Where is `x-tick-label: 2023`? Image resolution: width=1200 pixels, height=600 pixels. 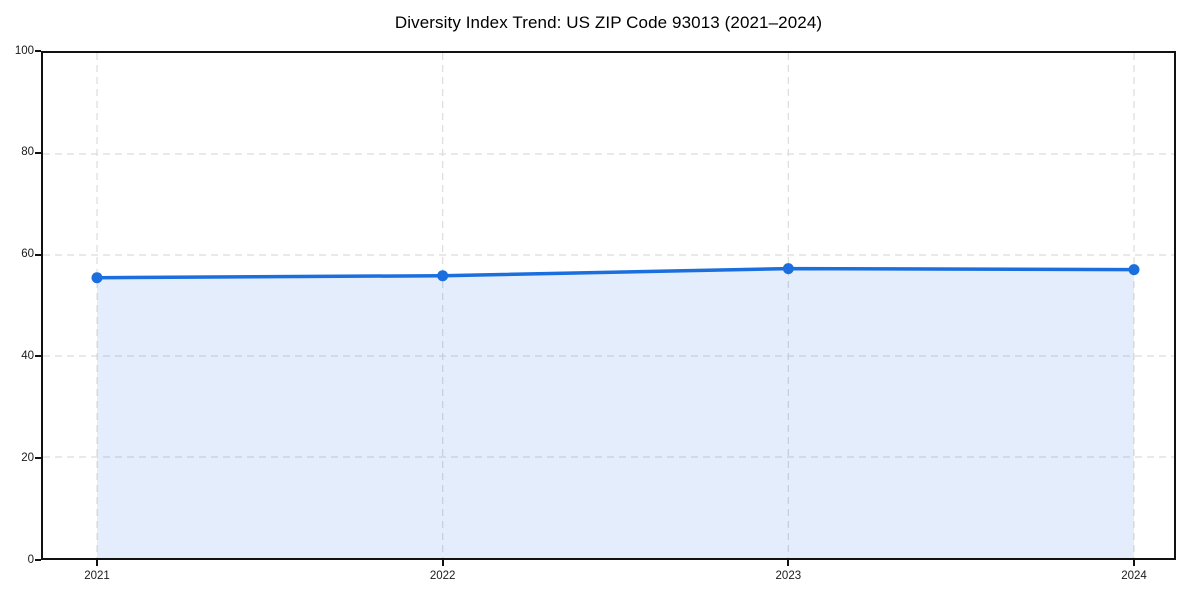
x-tick-label: 2023 is located at coordinates (788, 576).